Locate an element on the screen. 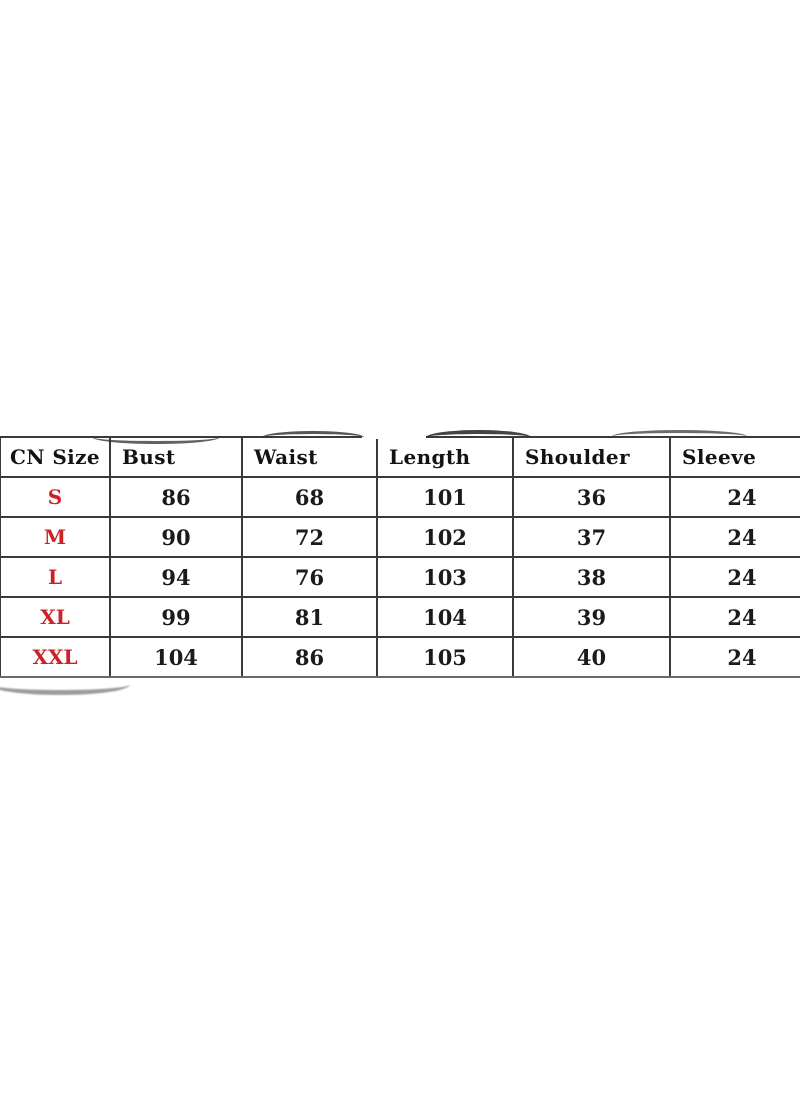 This screenshot has width=800, height=1096. size-label: S is located at coordinates (55, 497).